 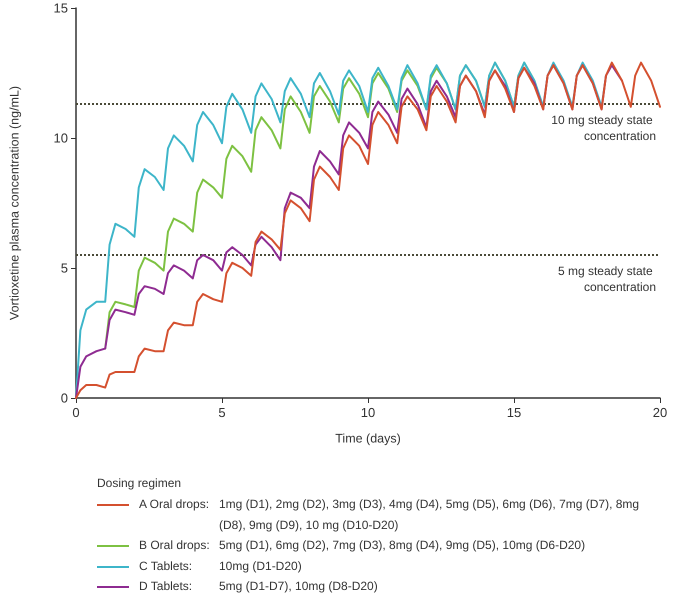 What do you see at coordinates (362, 545) in the screenshot?
I see `legend-label: B Oral drops: 5mg (D1), 6mg (D2), 7mg (D3), 8mg (D4), 9mg (D5), 10mg (D6-D20)` at bounding box center [362, 545].